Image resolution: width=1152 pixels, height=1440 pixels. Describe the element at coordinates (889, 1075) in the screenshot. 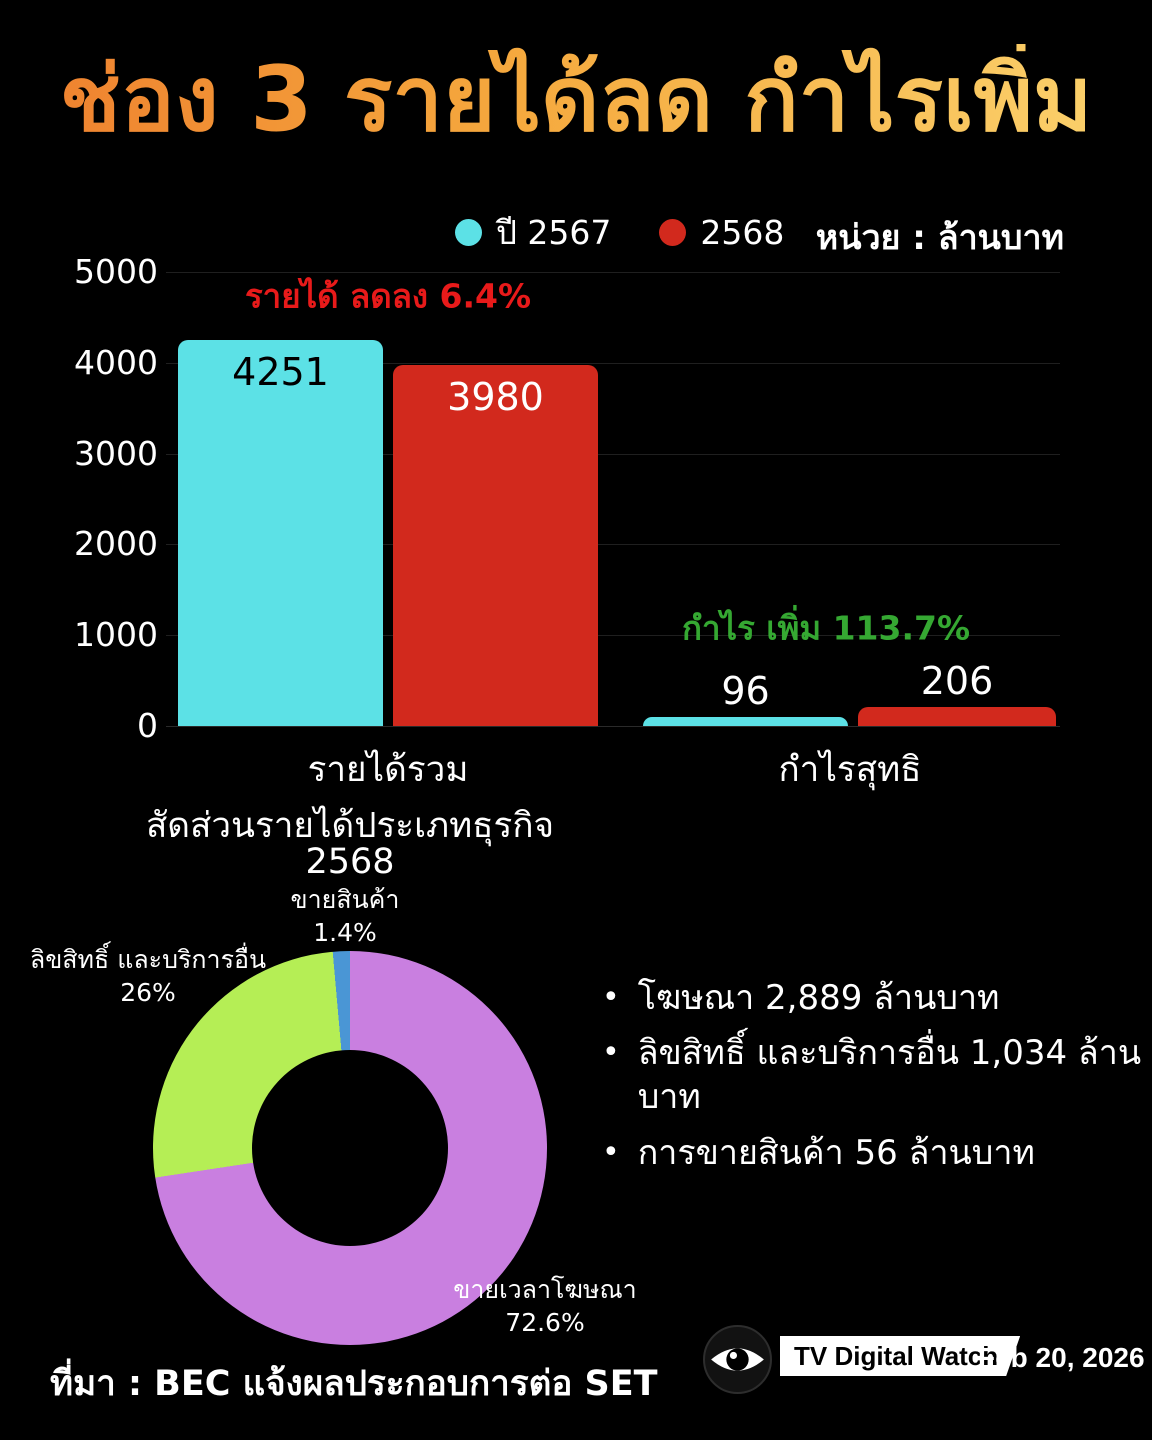

I see `bullet-text: ลิขสิทธิ์ และบริการอื่น 1,034 ล้านบาท` at that location.